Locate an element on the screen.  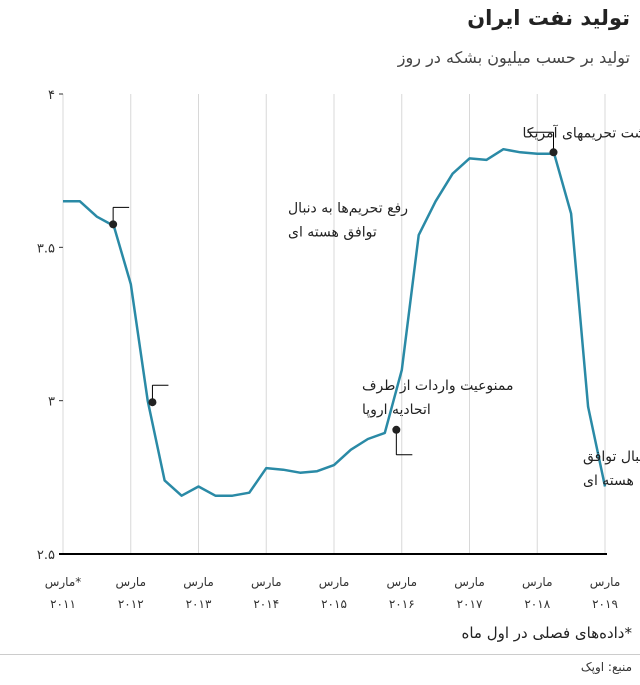
x-tick-year: ۲۰۱۲ is located at coordinates (131, 604).